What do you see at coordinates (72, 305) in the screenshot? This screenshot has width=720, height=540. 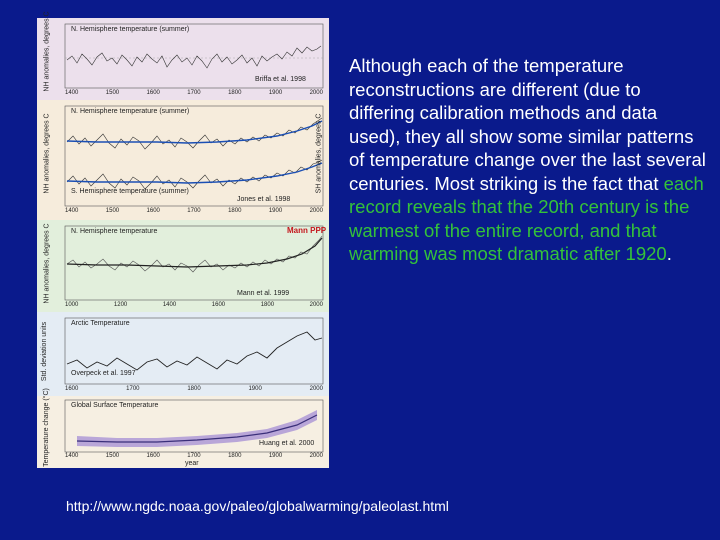 I see `x-tick: 1000` at bounding box center [72, 305].